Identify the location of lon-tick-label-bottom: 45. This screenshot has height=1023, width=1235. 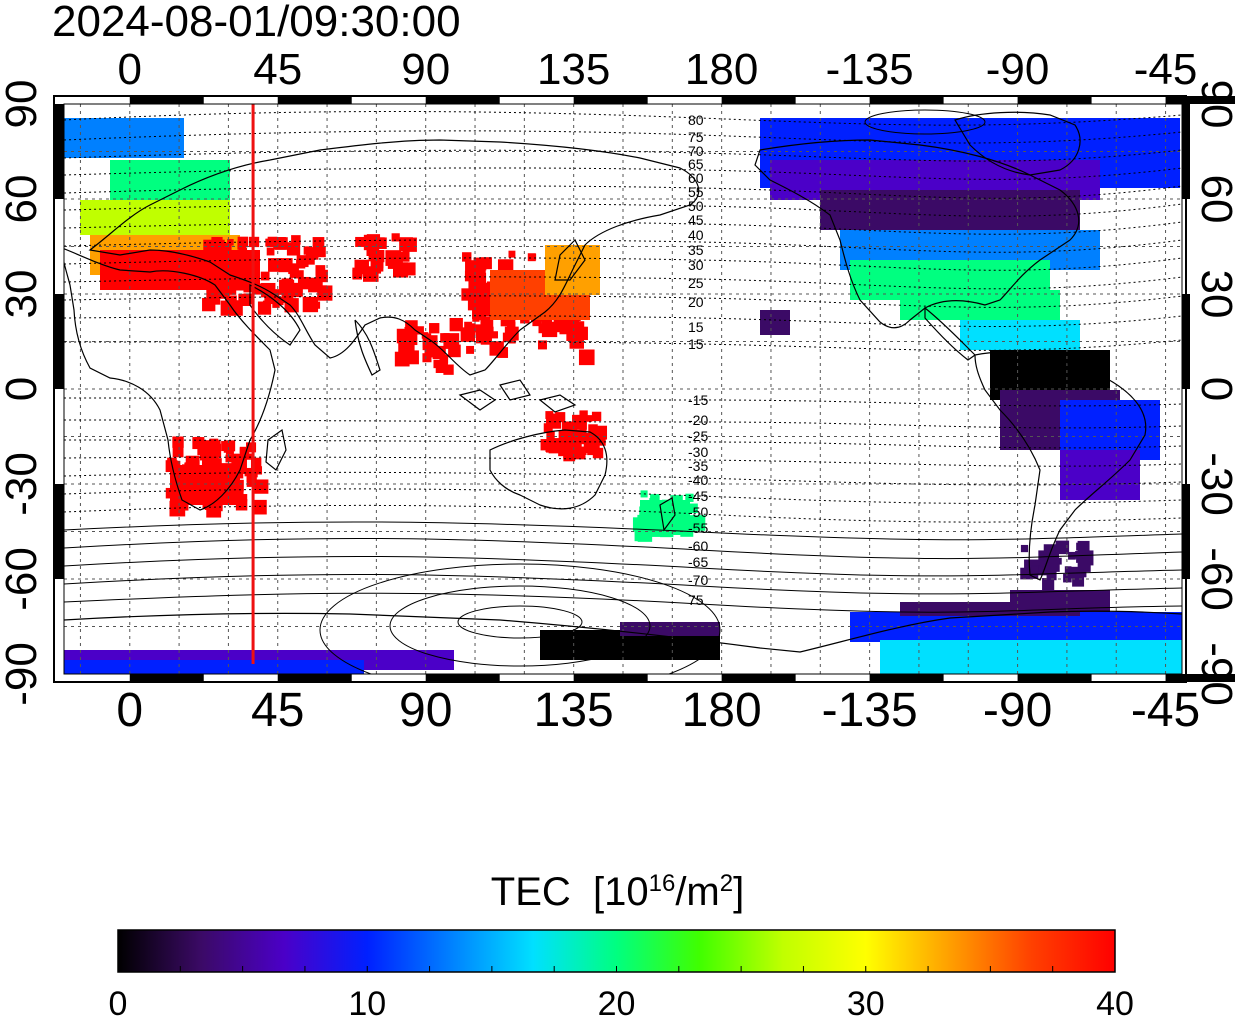
(277, 710).